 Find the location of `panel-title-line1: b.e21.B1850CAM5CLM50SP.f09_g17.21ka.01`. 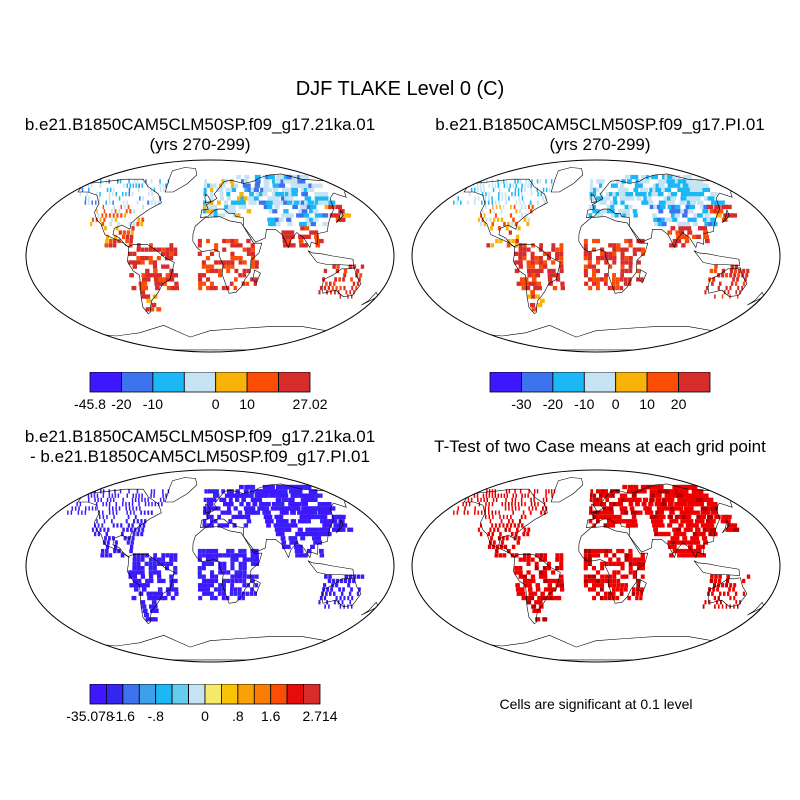

panel-title-line1: b.e21.B1850CAM5CLM50SP.f09_g17.21ka.01 is located at coordinates (200, 436).